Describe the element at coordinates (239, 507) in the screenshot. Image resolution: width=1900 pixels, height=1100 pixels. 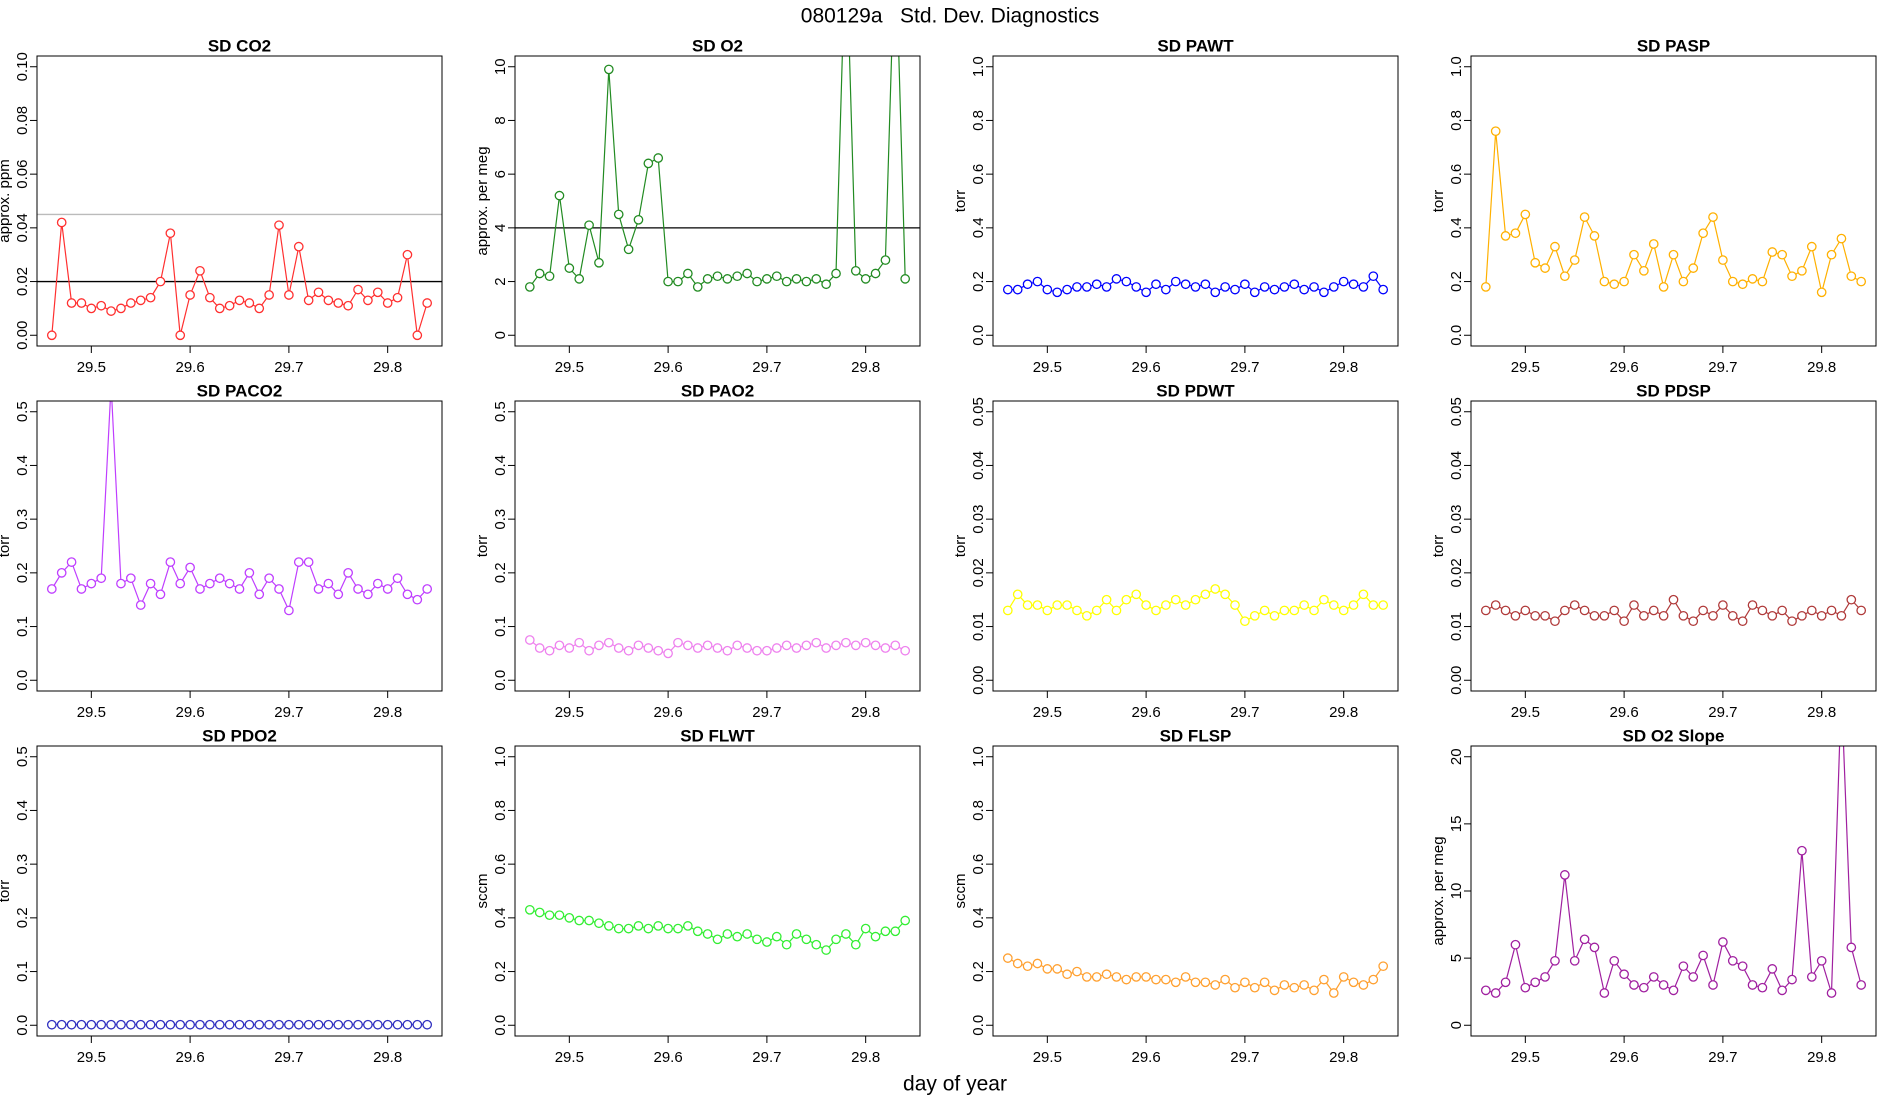
I see `series-line` at that location.